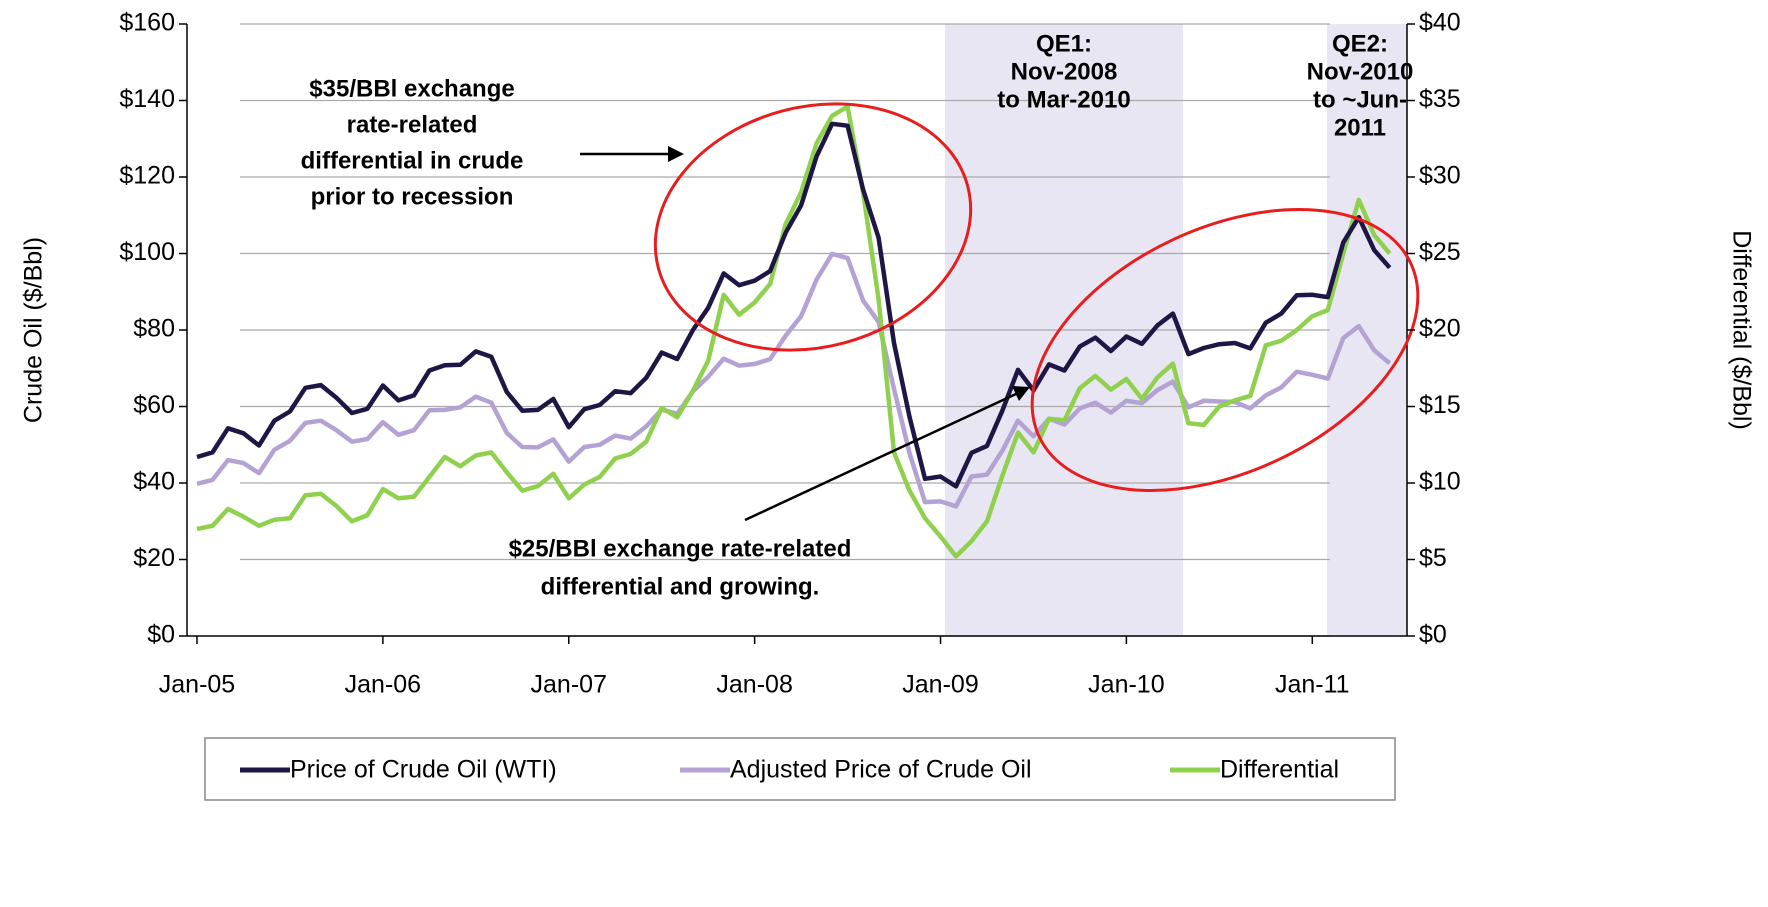 The width and height of the screenshot is (1768, 907). Describe the element at coordinates (154, 405) in the screenshot. I see `y-tick-label: $60` at that location.